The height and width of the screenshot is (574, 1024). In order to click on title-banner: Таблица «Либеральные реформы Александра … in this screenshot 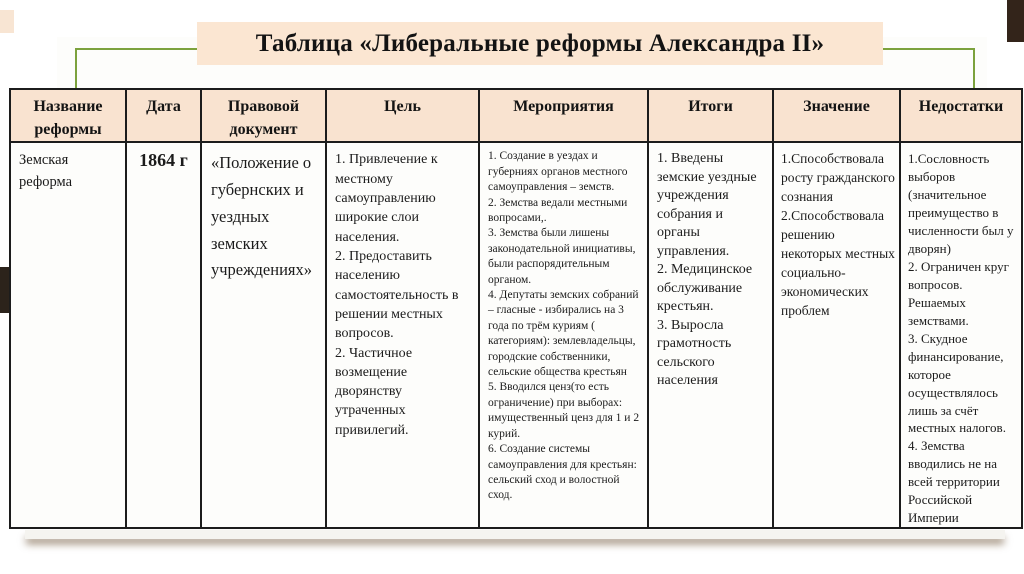, I will do `click(540, 43)`.